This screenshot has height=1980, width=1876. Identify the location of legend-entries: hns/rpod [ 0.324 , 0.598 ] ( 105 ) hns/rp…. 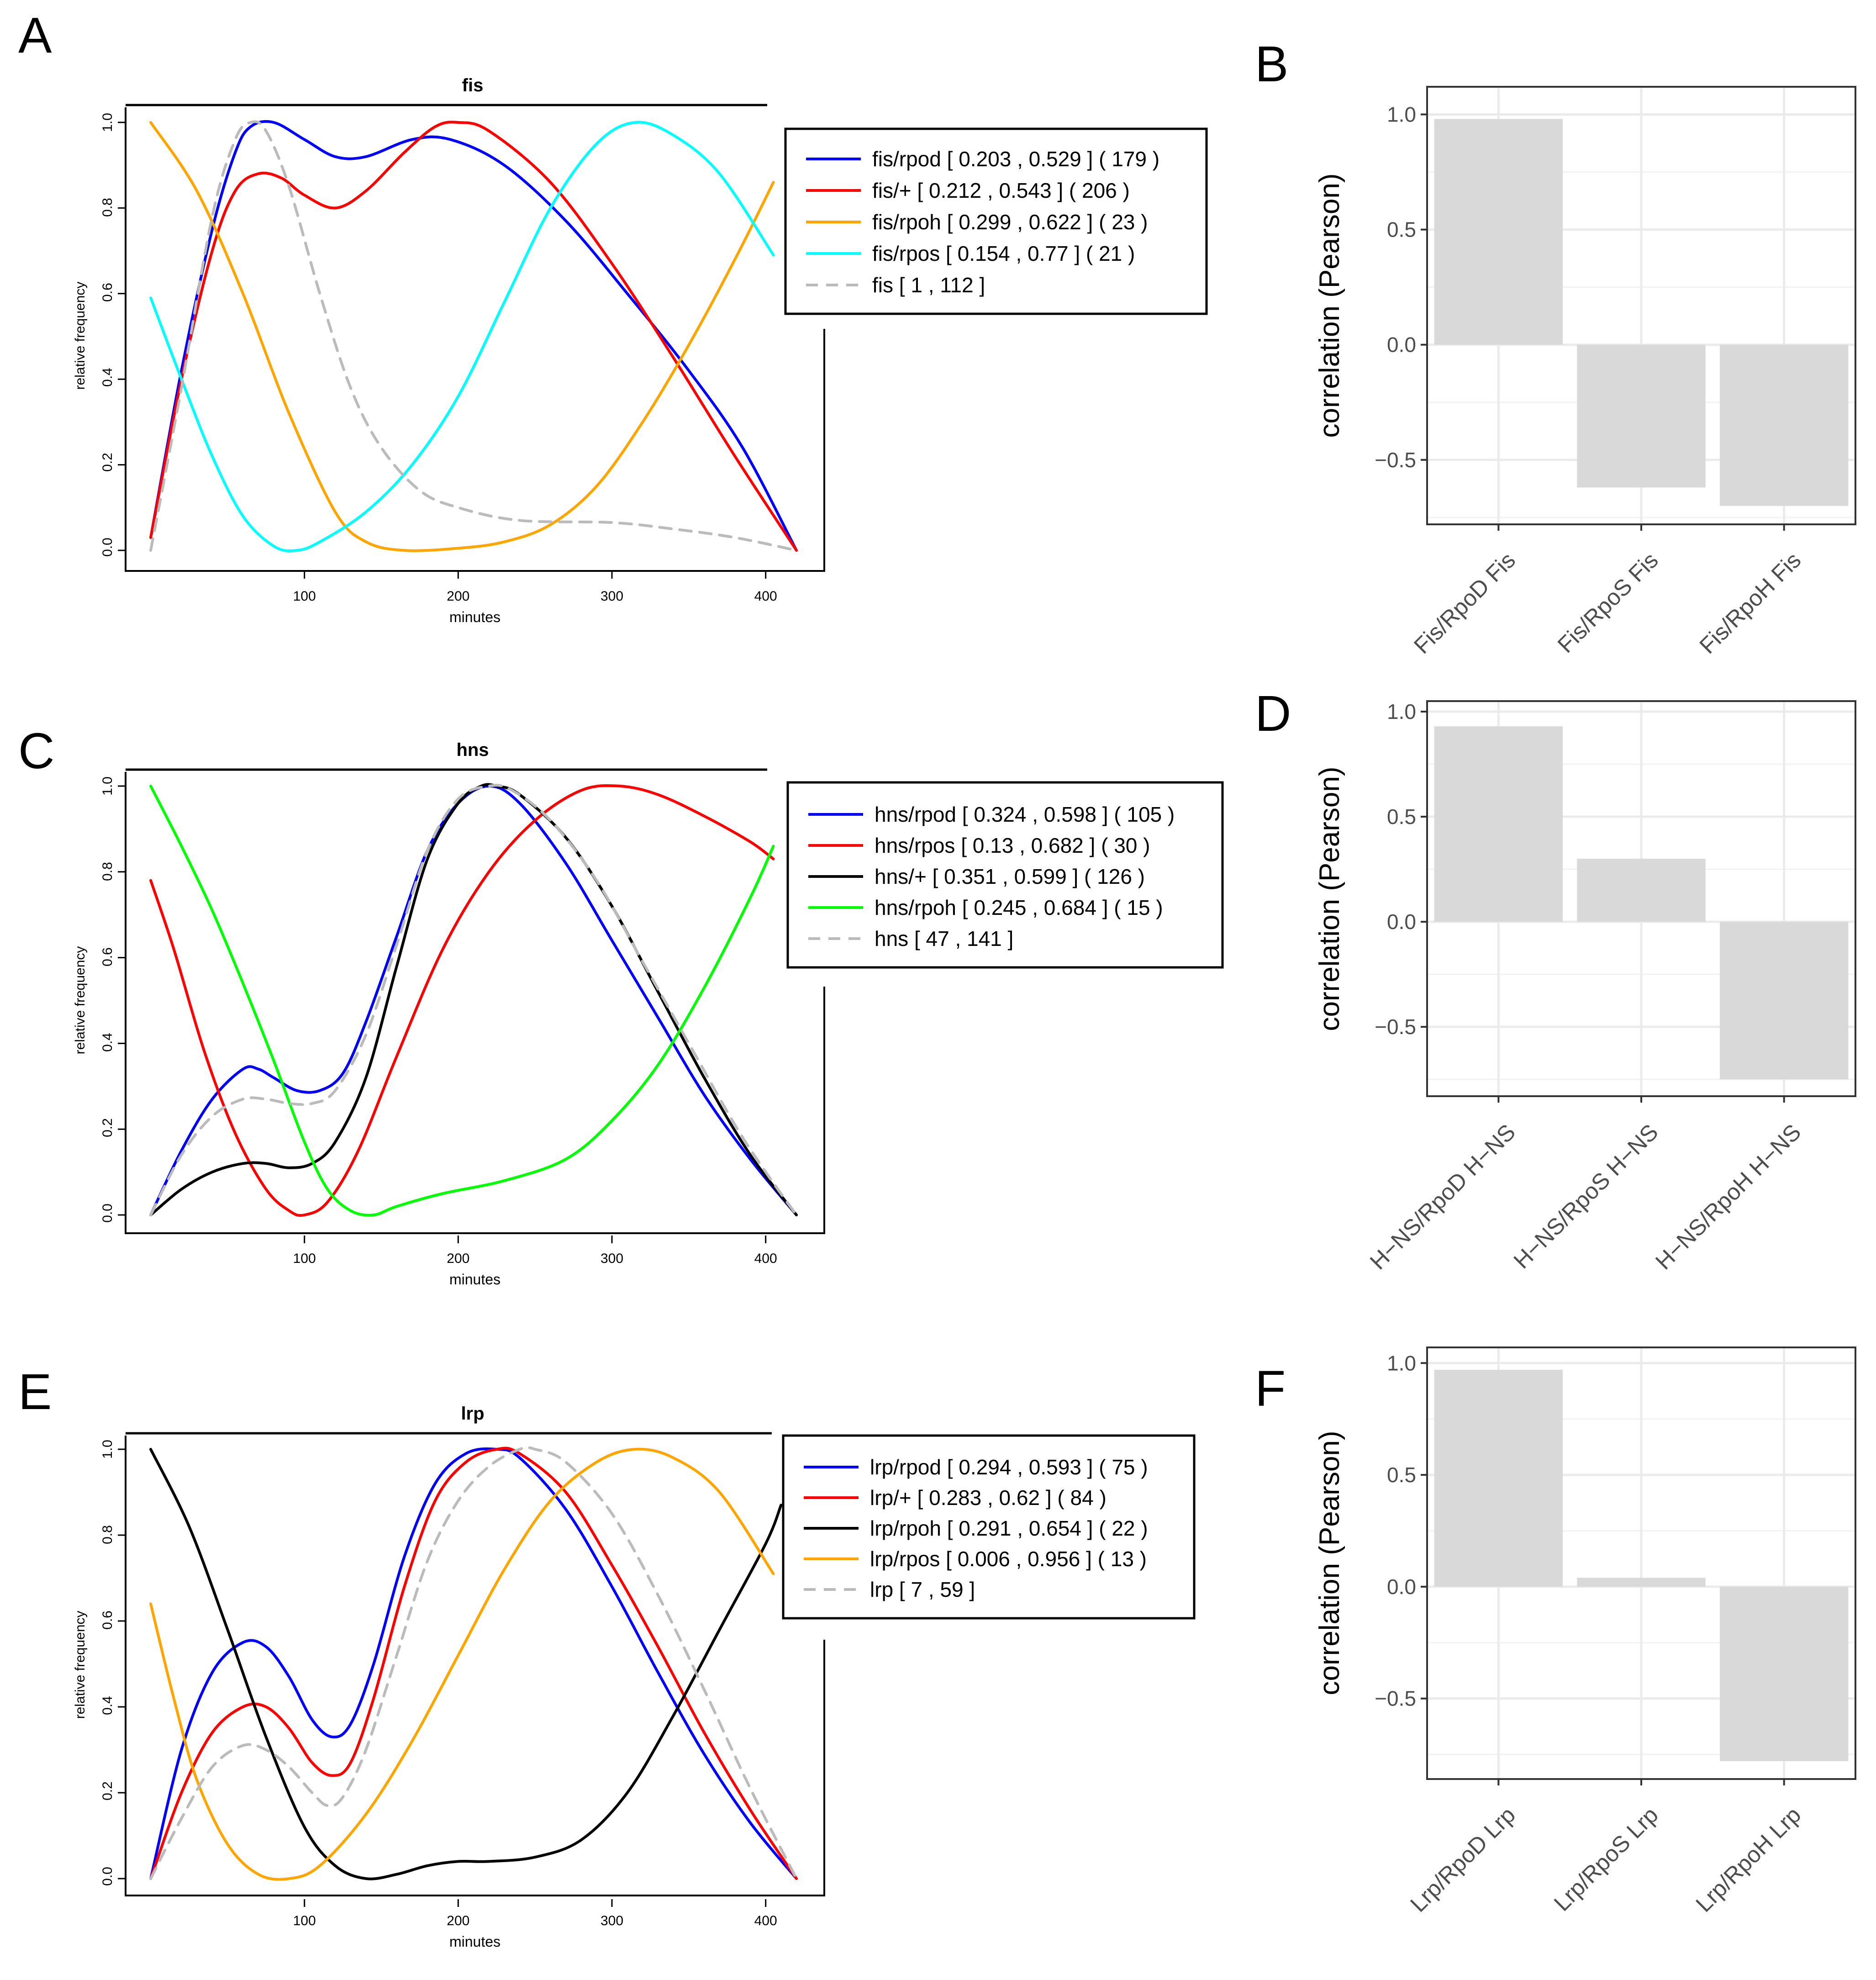
(991, 877).